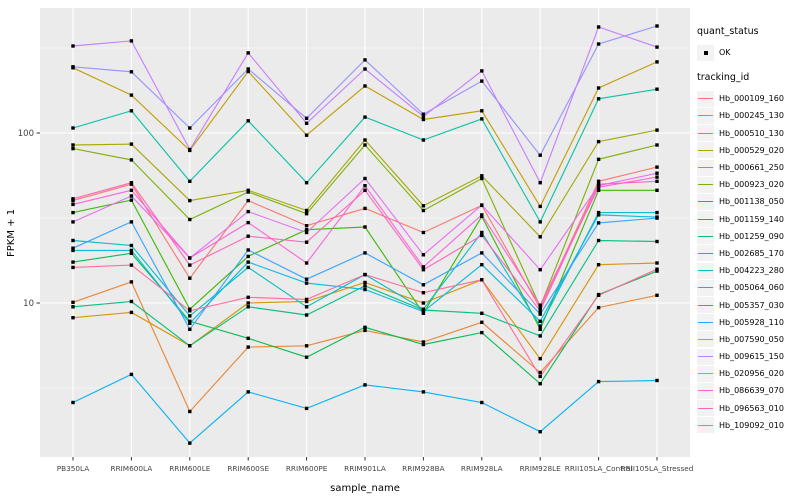 The image size is (800, 500). Describe the element at coordinates (728, 31) in the screenshot. I see `legend-title-quant-status: quant_status` at that location.